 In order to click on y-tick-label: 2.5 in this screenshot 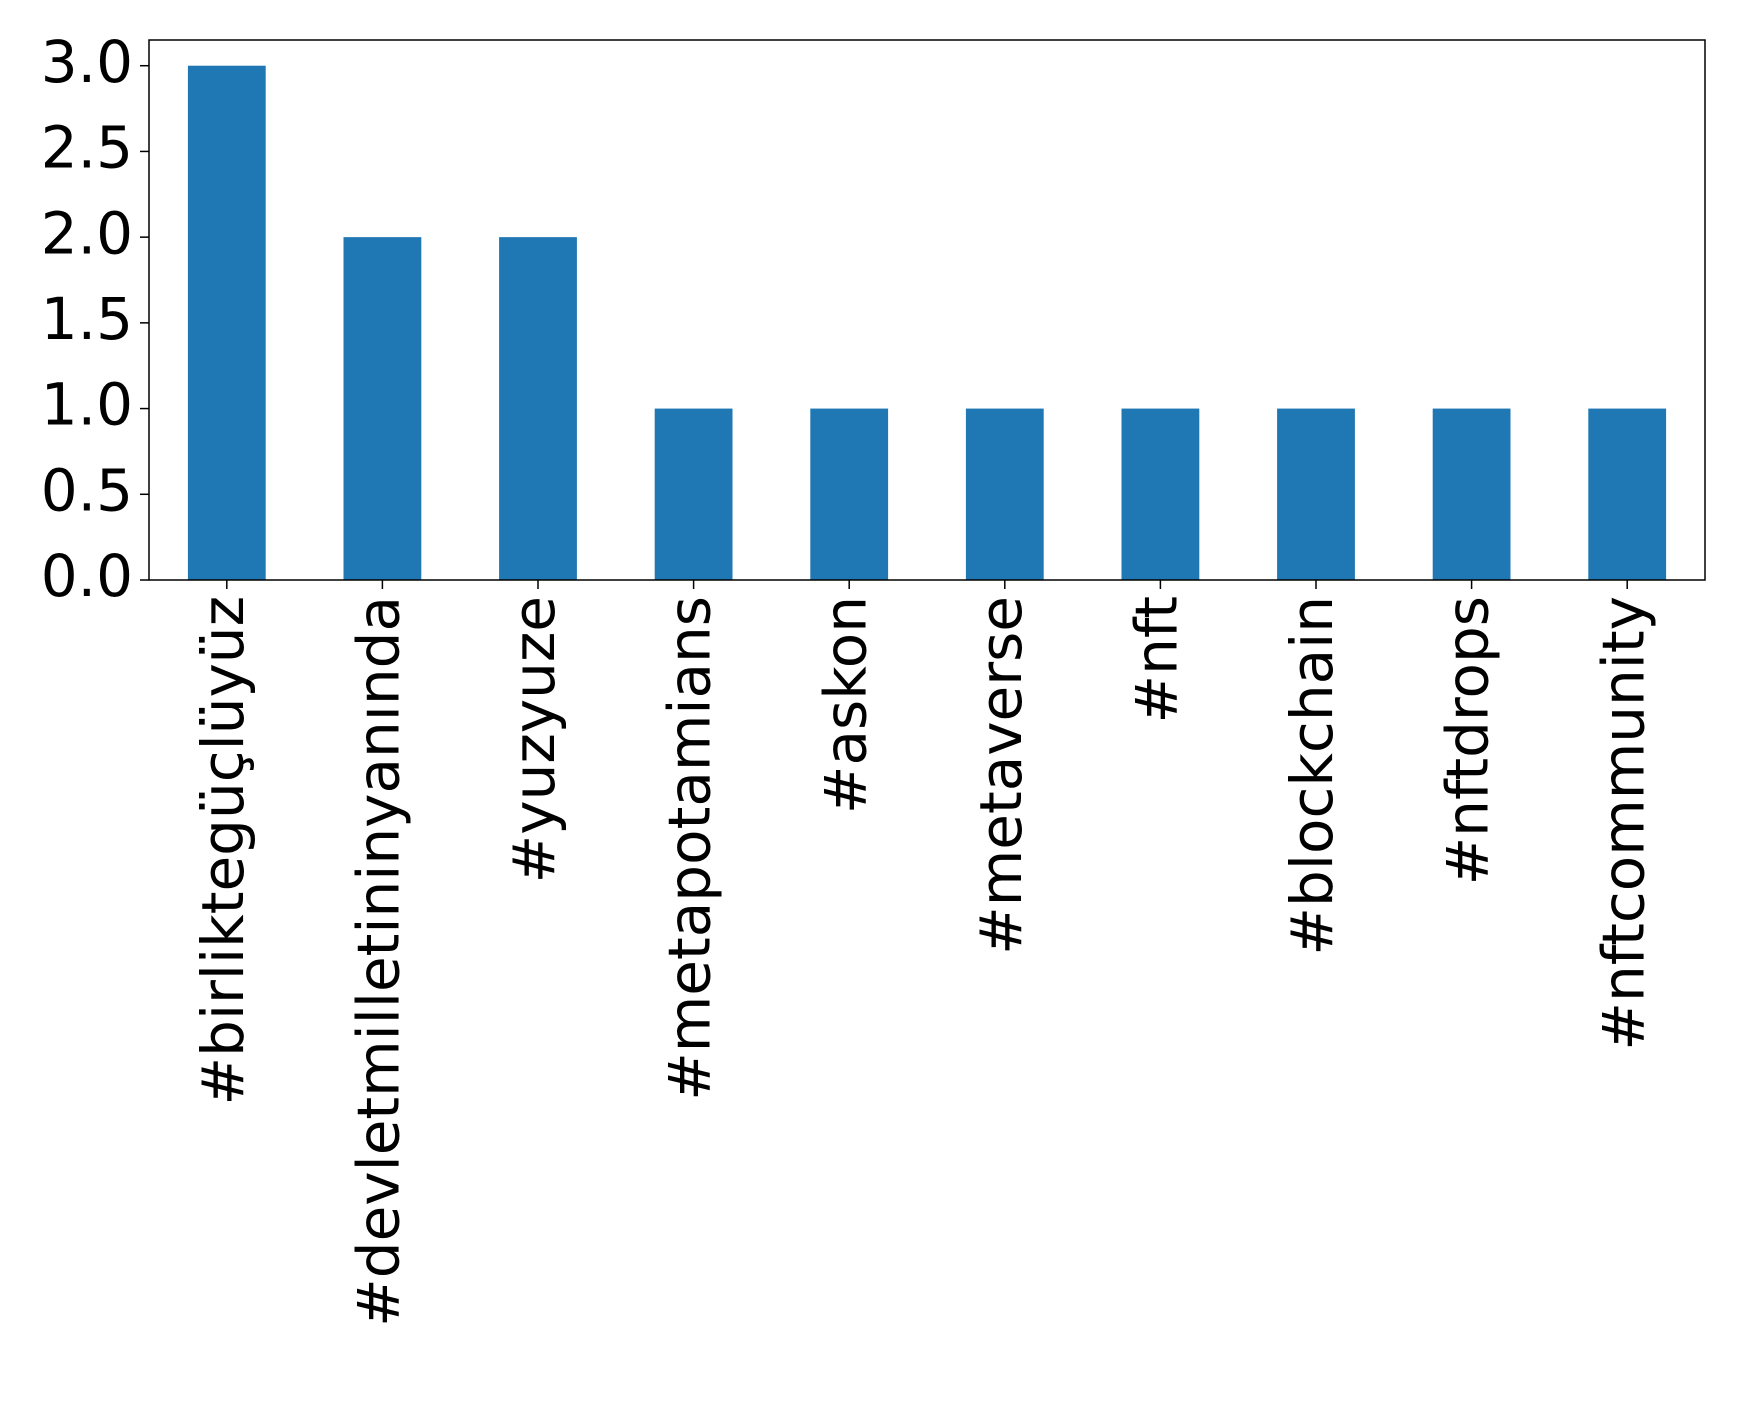, I will do `click(87, 148)`.